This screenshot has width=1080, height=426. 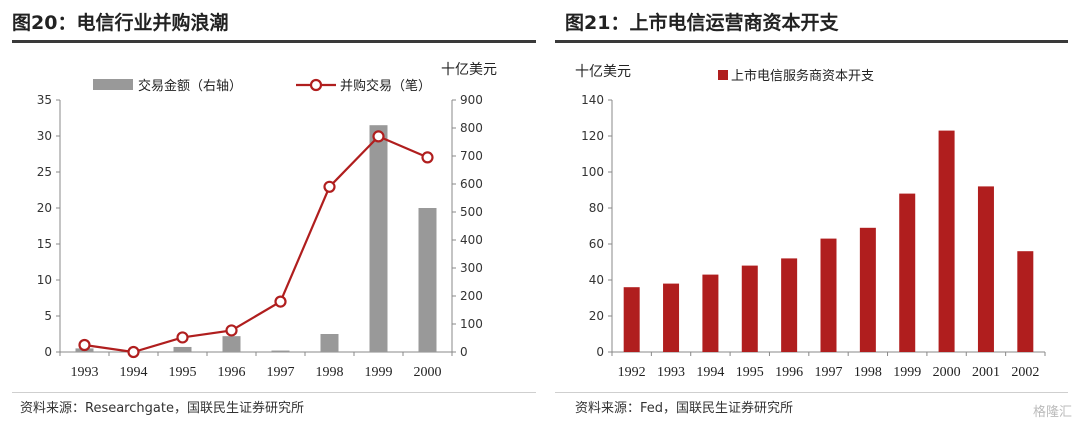 What do you see at coordinates (162, 408) in the screenshot?
I see `left-source-note: 资料来源：Researchgate，国联民生证券研究所` at bounding box center [162, 408].